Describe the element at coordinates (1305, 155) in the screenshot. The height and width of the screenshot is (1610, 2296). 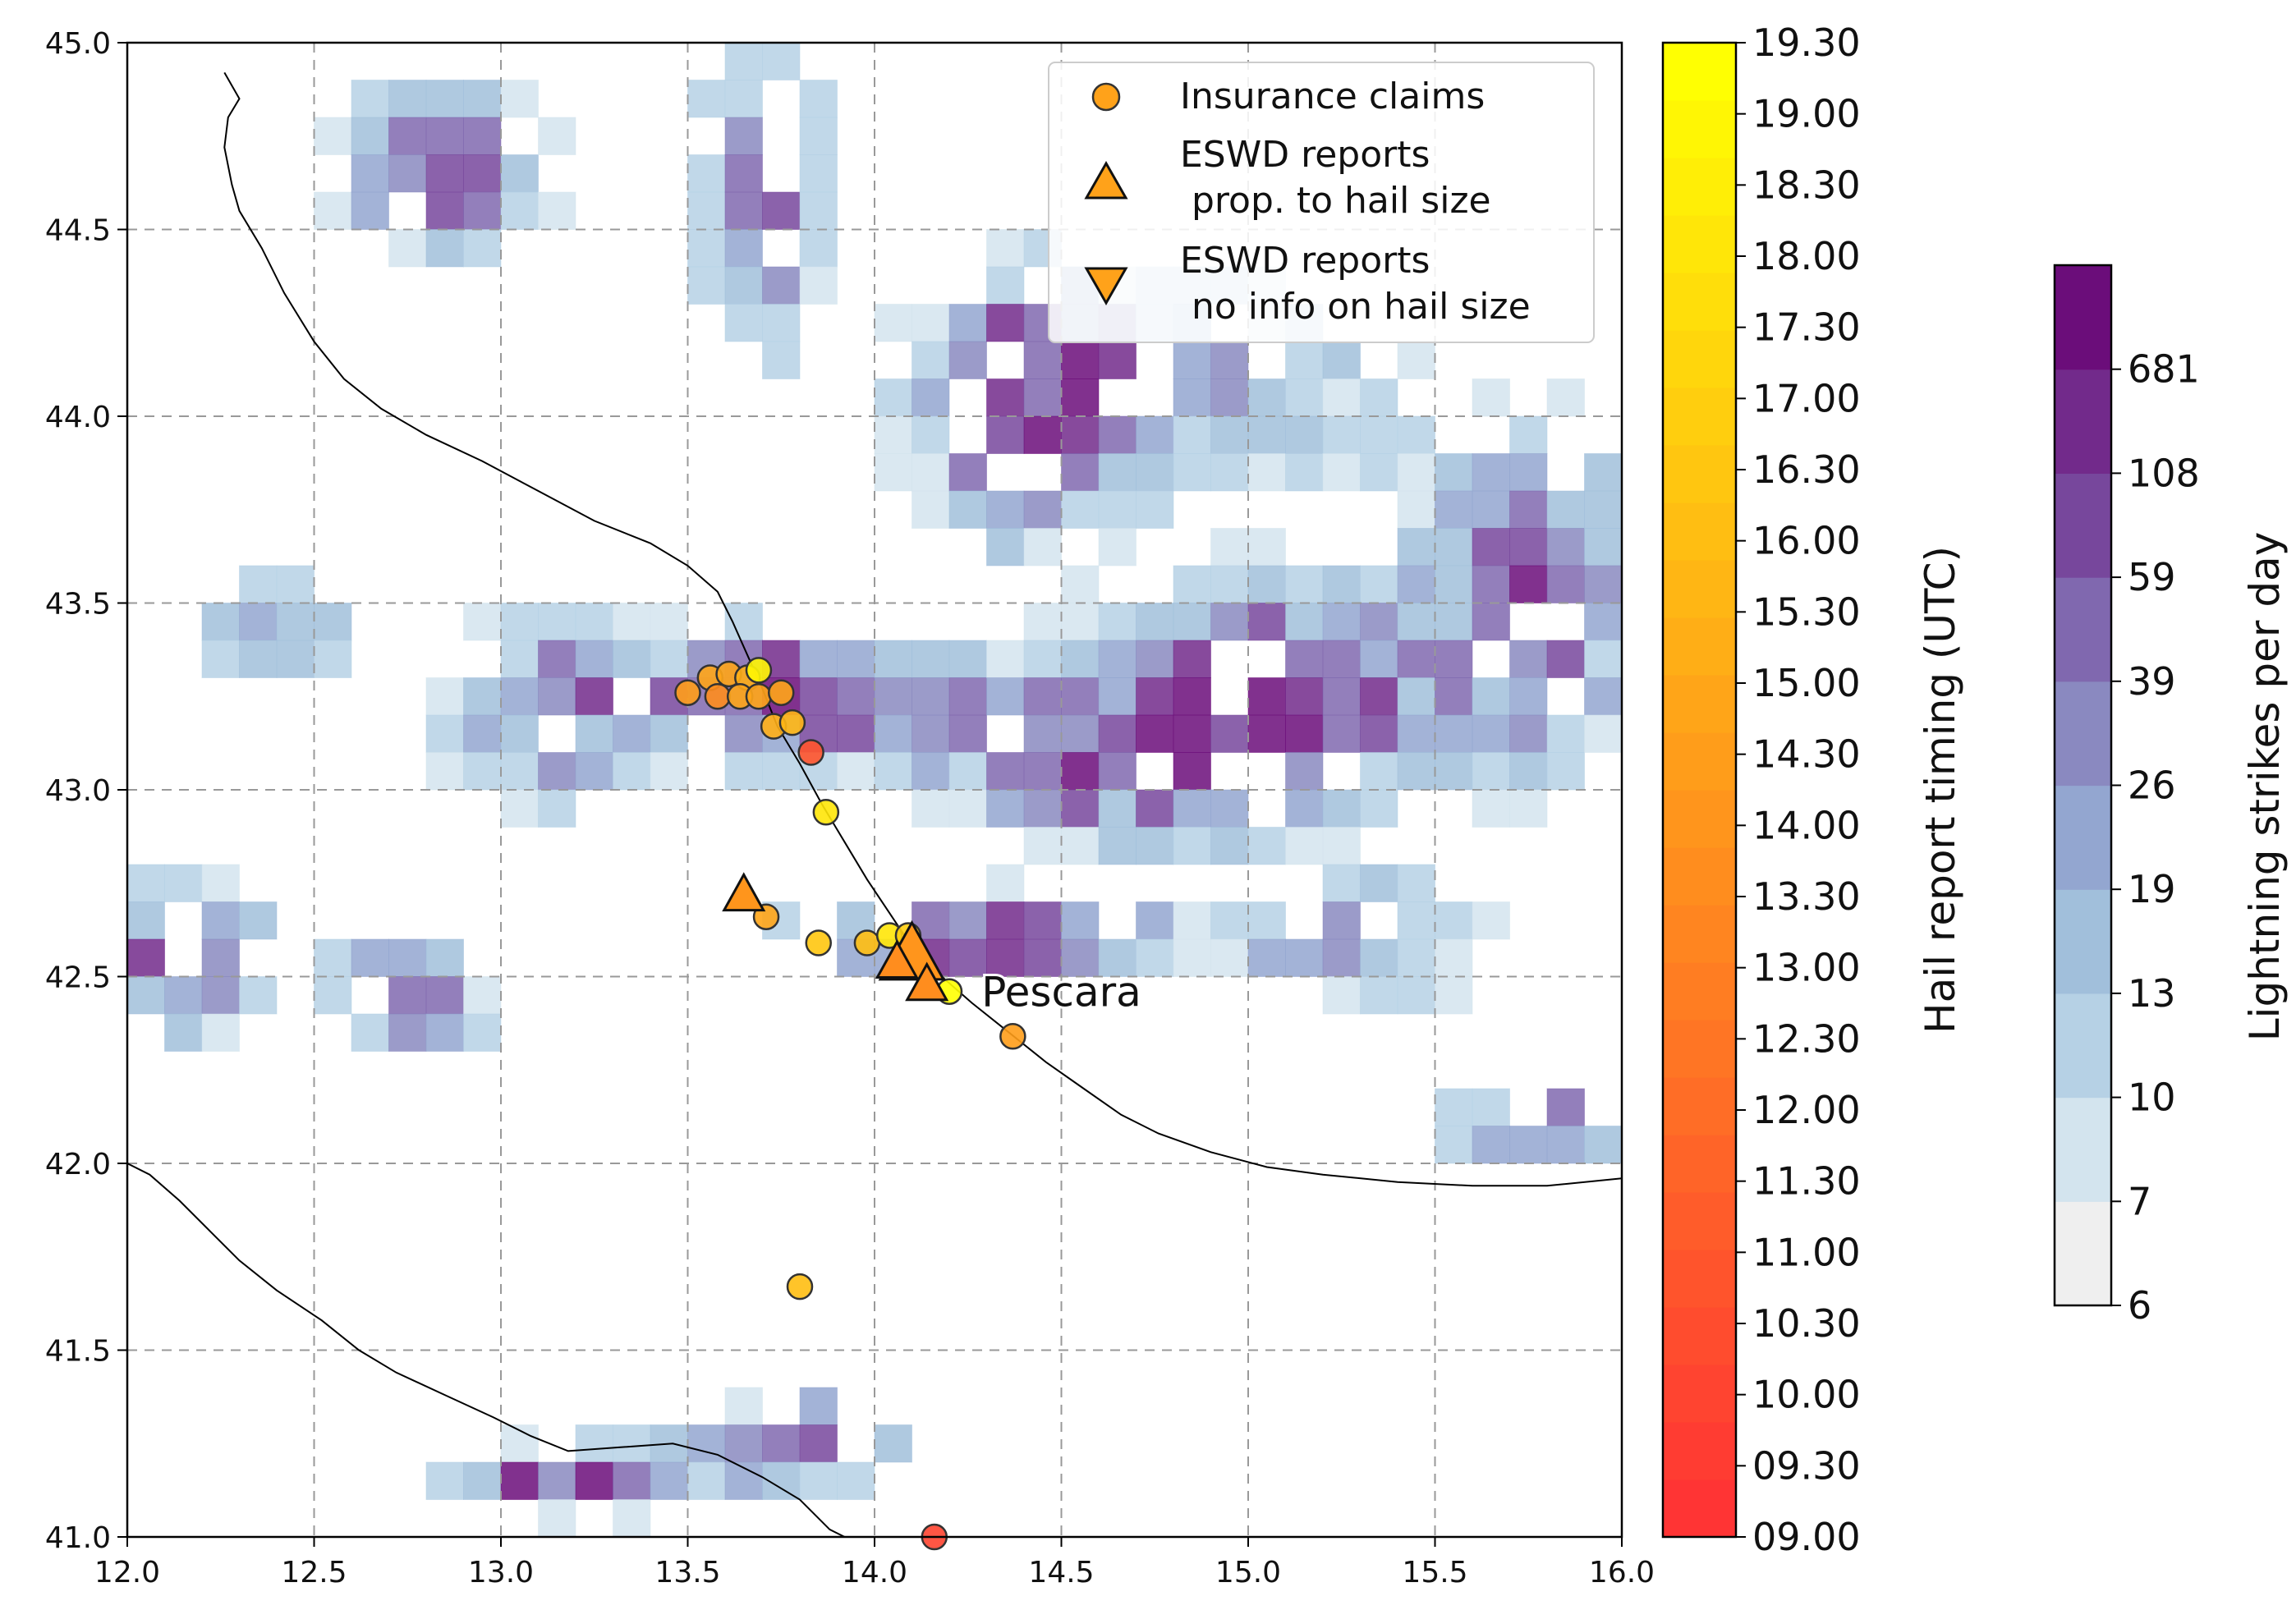
I see `legend-label-eswd-sized-line1: ESWD reports` at that location.